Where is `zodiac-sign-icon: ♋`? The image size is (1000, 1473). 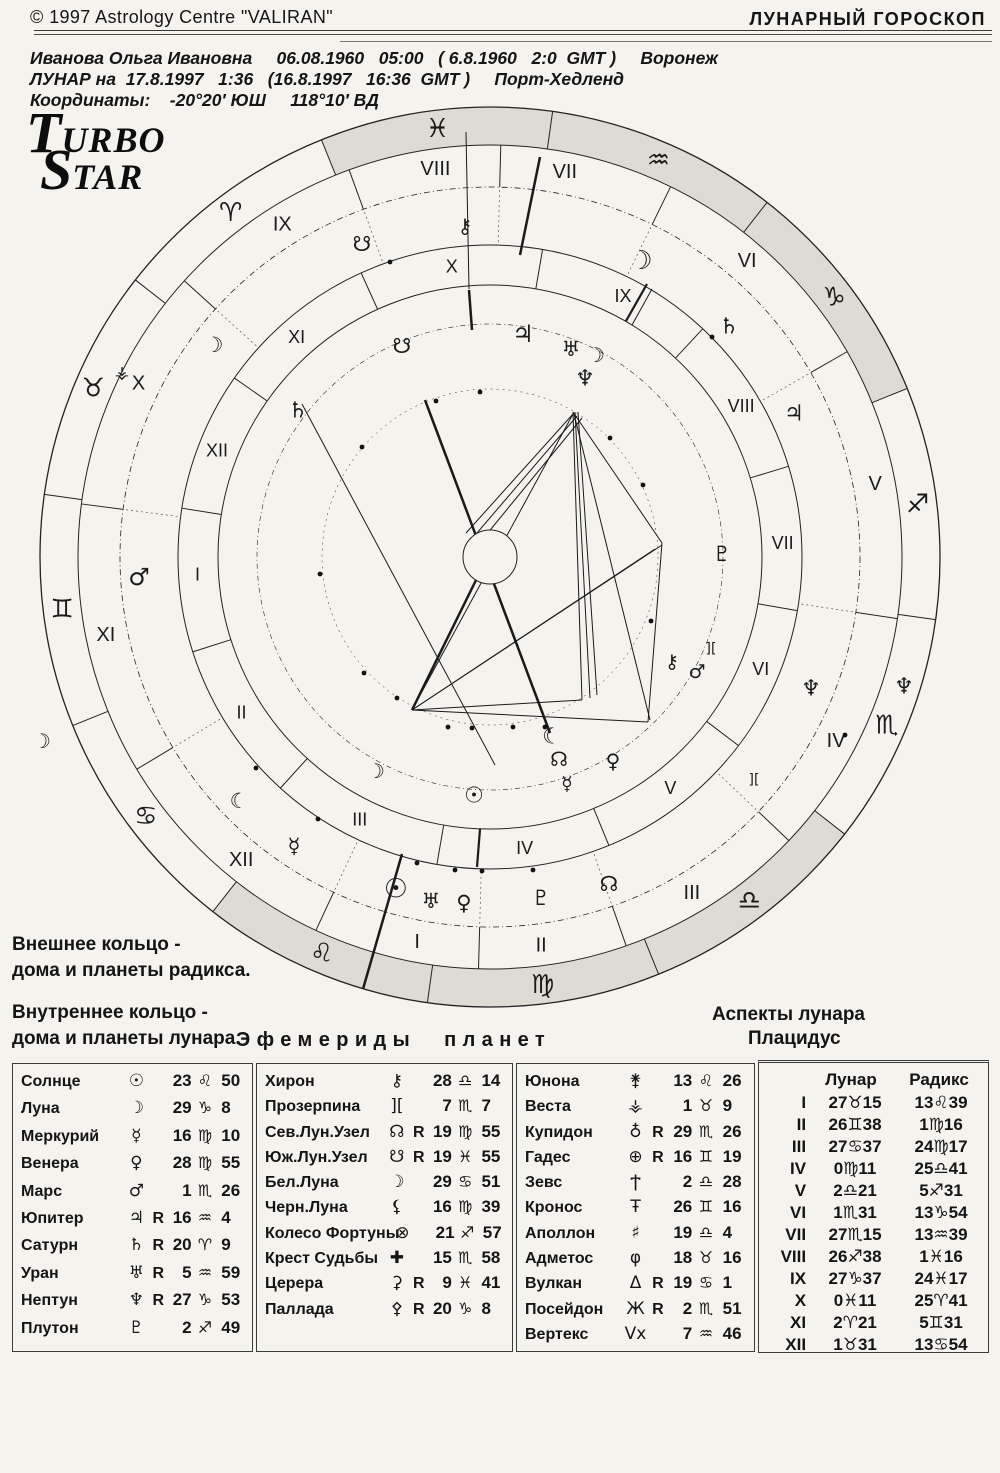 zodiac-sign-icon: ♋ is located at coordinates (465, 1182).